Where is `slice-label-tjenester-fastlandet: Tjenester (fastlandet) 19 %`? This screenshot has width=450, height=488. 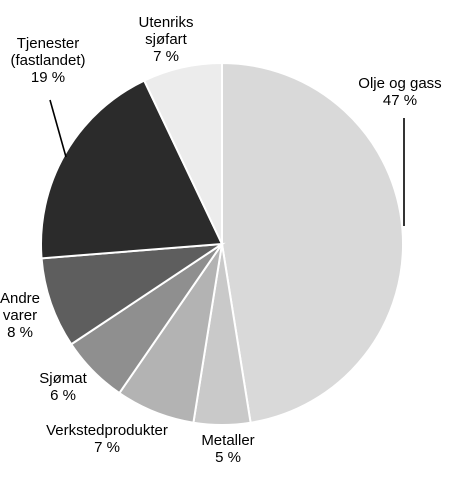 slice-label-tjenester-fastlandet: Tjenester (fastlandet) 19 % is located at coordinates (47, 60).